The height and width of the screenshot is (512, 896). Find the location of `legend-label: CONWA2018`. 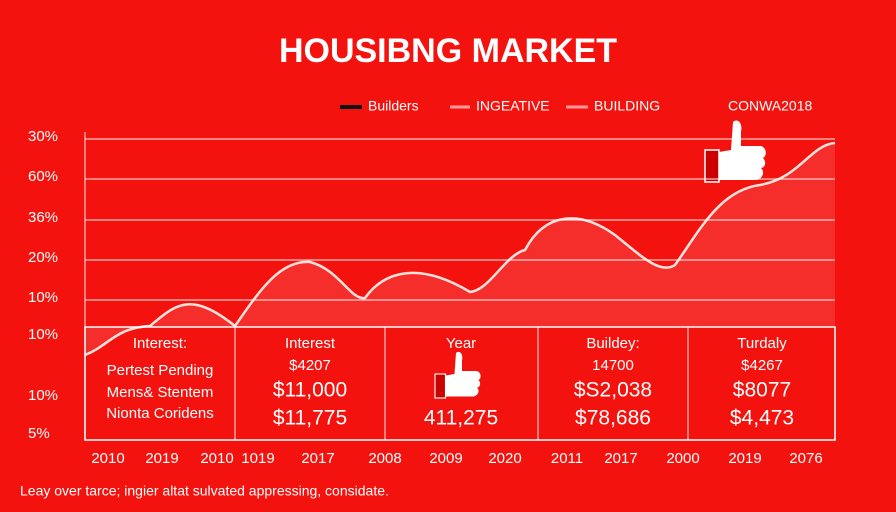

legend-label: CONWA2018 is located at coordinates (770, 106).